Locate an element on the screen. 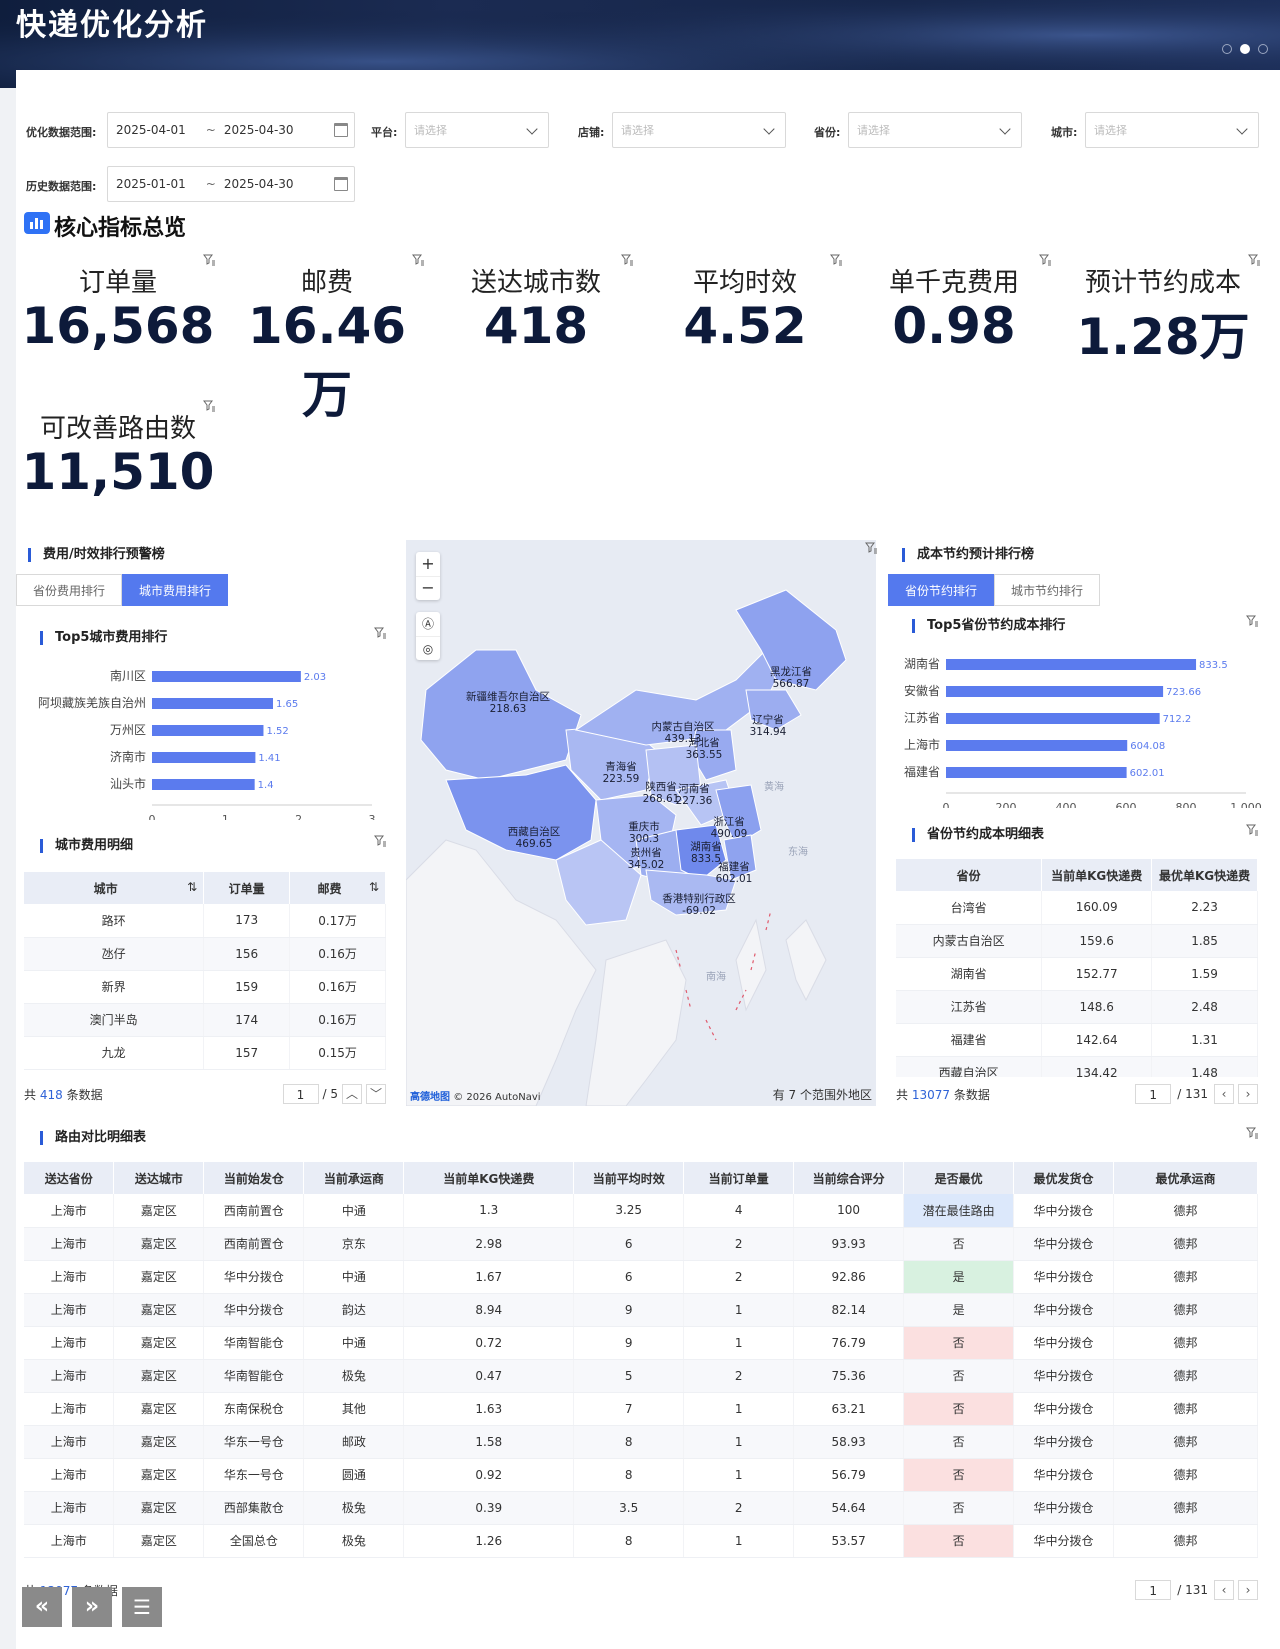 This screenshot has width=1280, height=1649. map-region-name: 湖南省 is located at coordinates (706, 846).